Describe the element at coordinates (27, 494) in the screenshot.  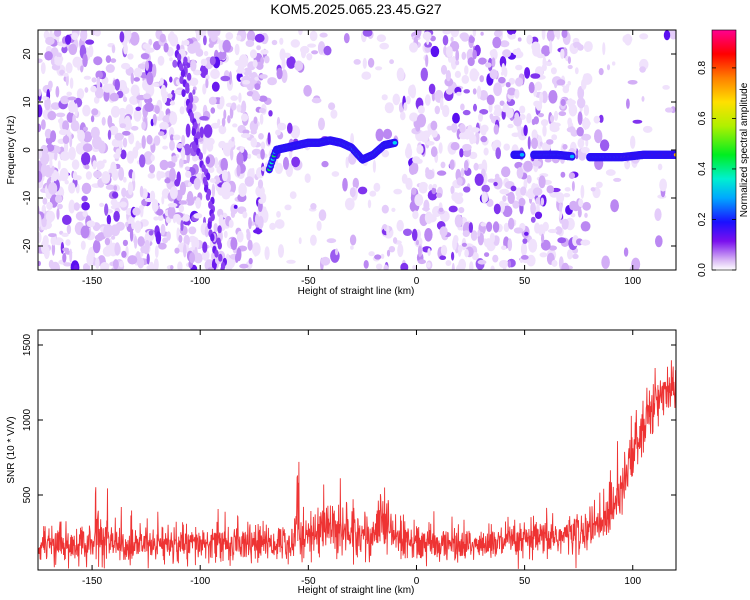
I see `y-tick-label: 500` at that location.